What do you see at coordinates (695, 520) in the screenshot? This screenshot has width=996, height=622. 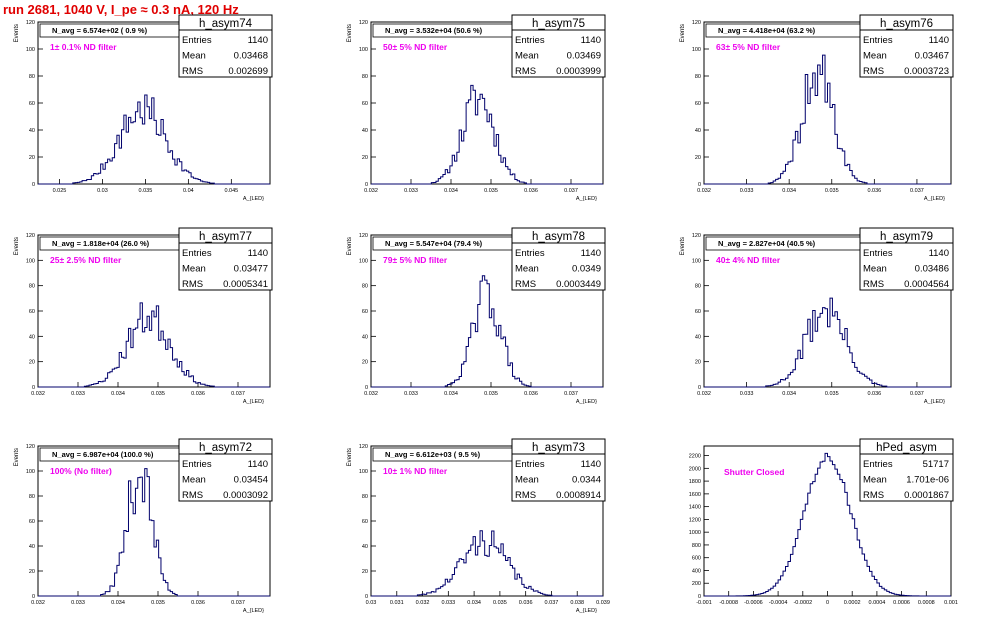 I see `y-tick-label: 1200` at bounding box center [695, 520].